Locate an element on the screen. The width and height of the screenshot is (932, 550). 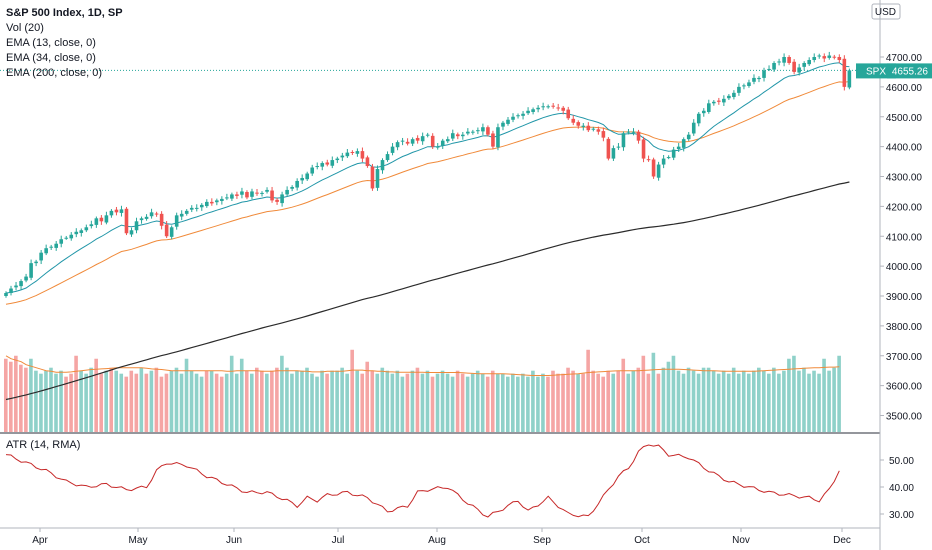
x-tick-label: Jun is located at coordinates (234, 540).